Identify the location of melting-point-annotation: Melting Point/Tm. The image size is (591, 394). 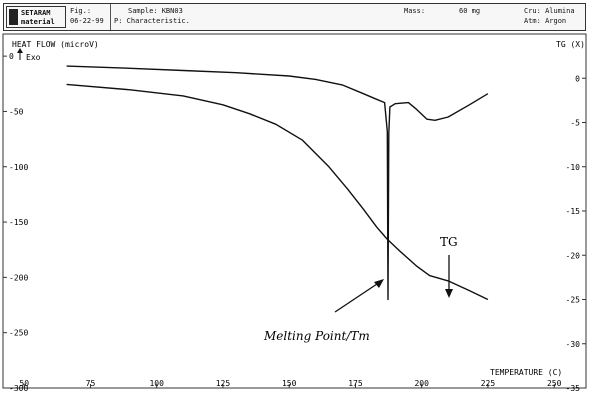
(316, 336).